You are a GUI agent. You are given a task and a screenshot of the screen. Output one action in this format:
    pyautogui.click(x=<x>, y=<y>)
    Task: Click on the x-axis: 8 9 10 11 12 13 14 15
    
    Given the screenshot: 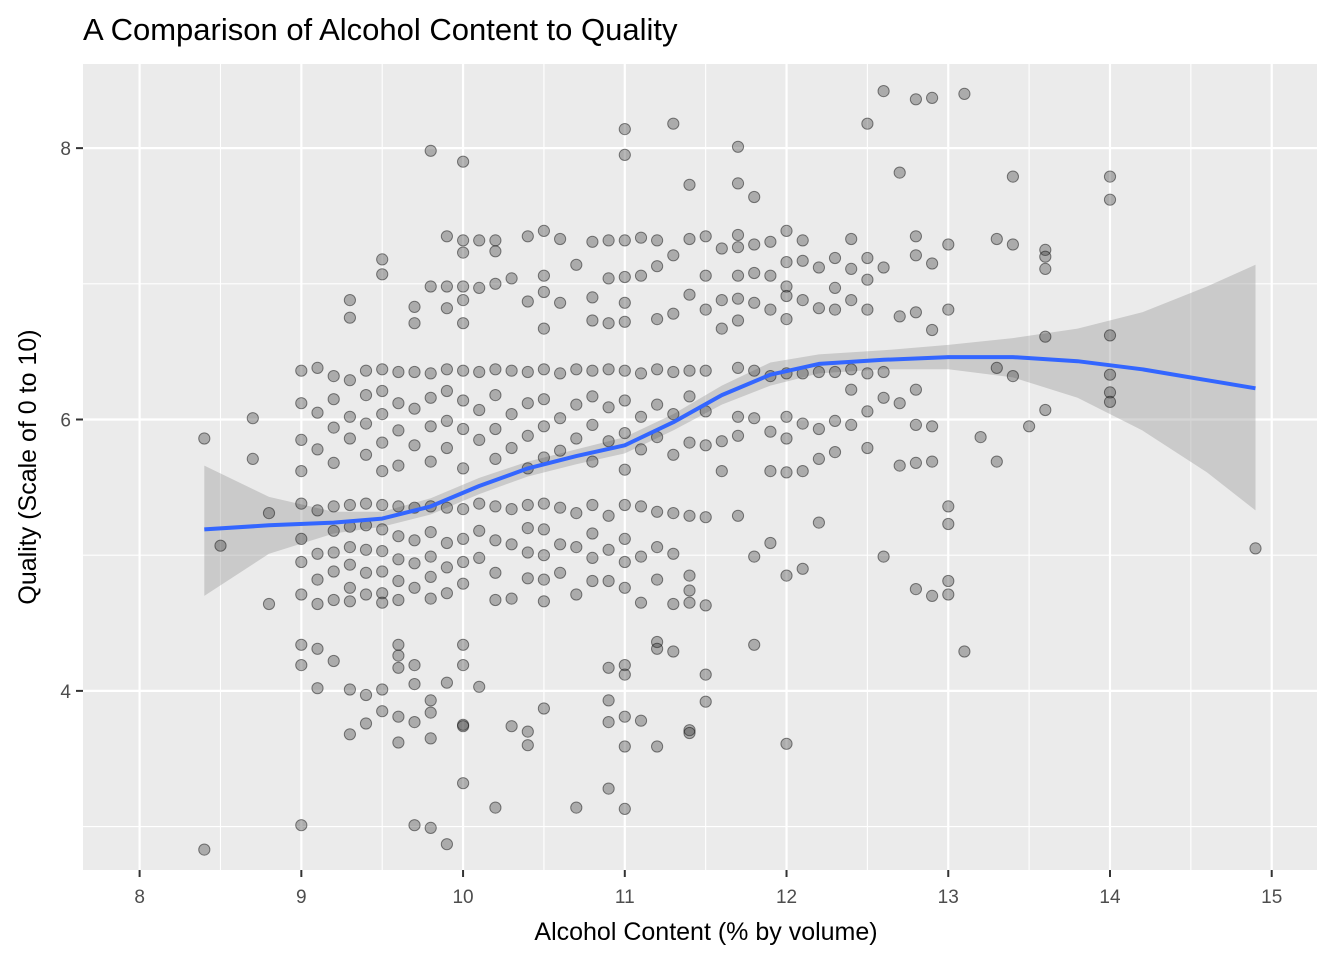 What is the action you would take?
    pyautogui.click(x=708, y=889)
    